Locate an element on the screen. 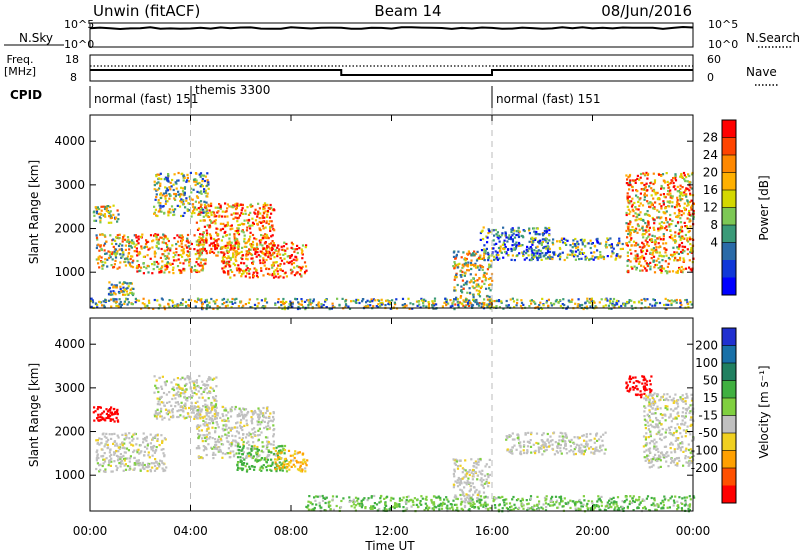  ytick-label-0: 1000 is located at coordinates (69, 272).